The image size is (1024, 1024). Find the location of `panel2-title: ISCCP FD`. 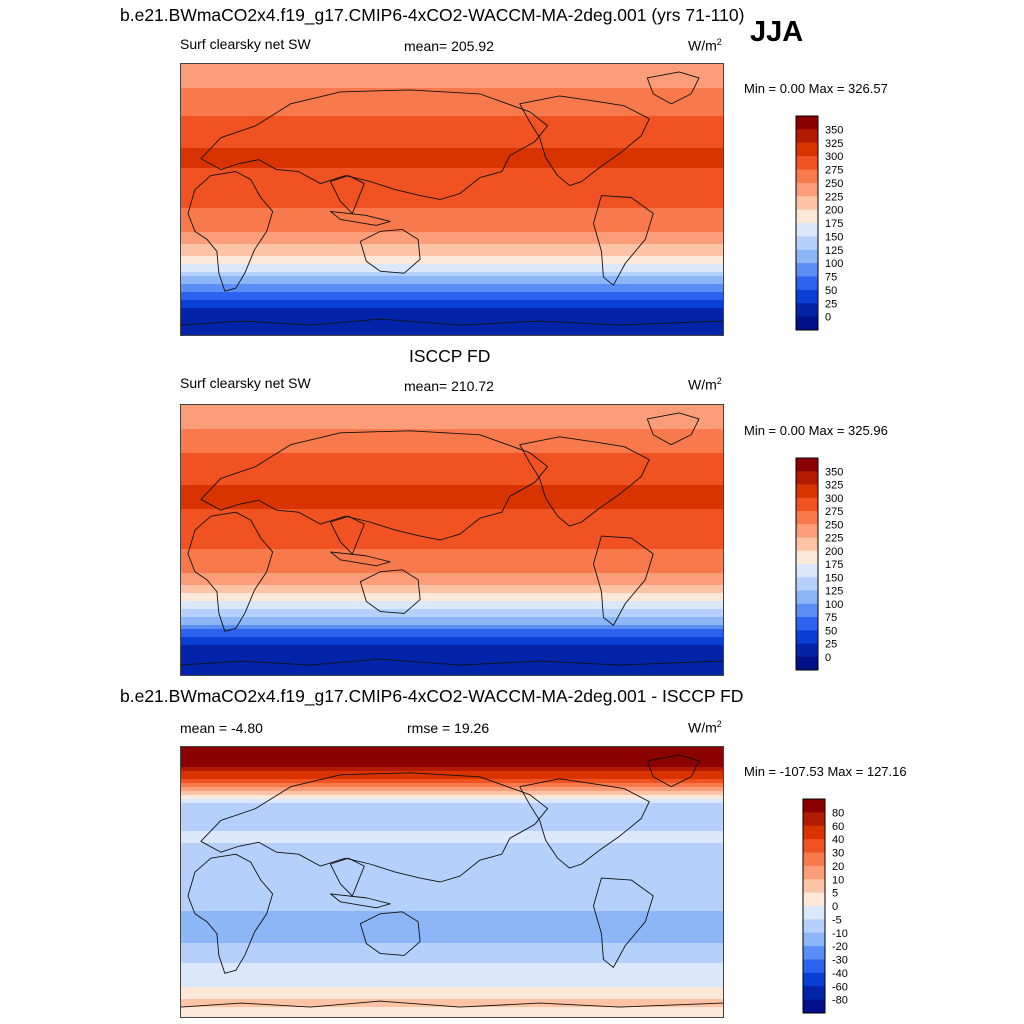

panel2-title: ISCCP FD is located at coordinates (450, 356).